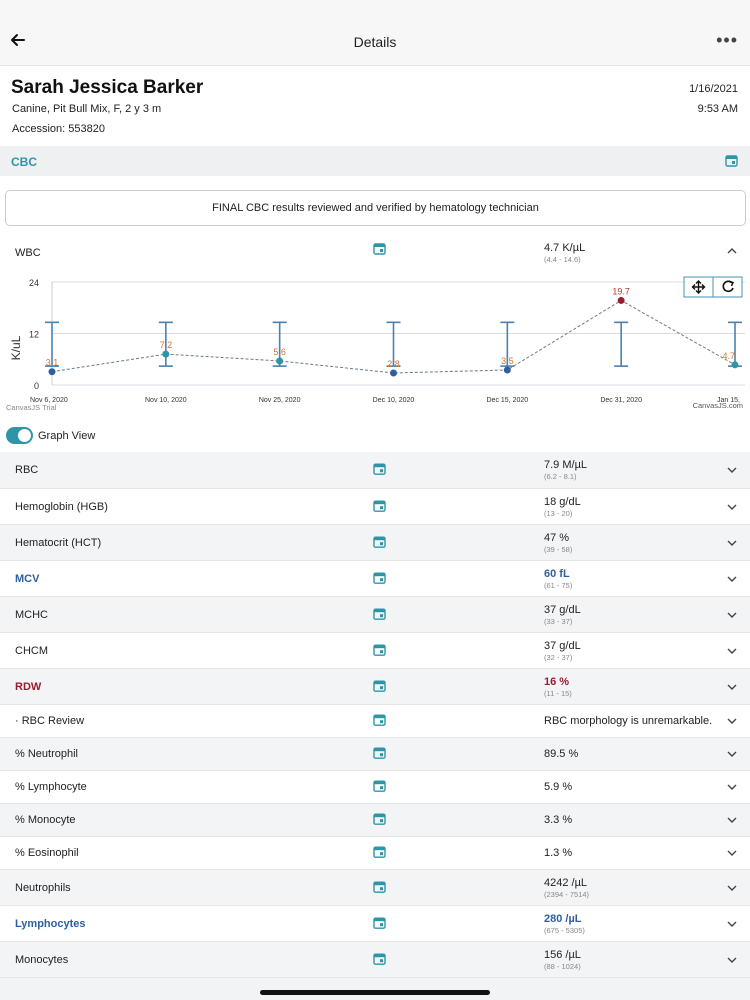 The image size is (750, 1000). What do you see at coordinates (728, 356) in the screenshot?
I see `data-label: 4.7` at bounding box center [728, 356].